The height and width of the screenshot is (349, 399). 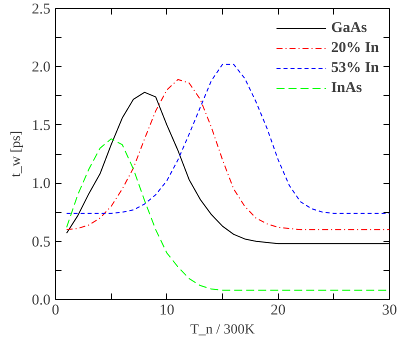 What do you see at coordinates (278, 310) in the screenshot?
I see `x-tick-label: 20` at bounding box center [278, 310].